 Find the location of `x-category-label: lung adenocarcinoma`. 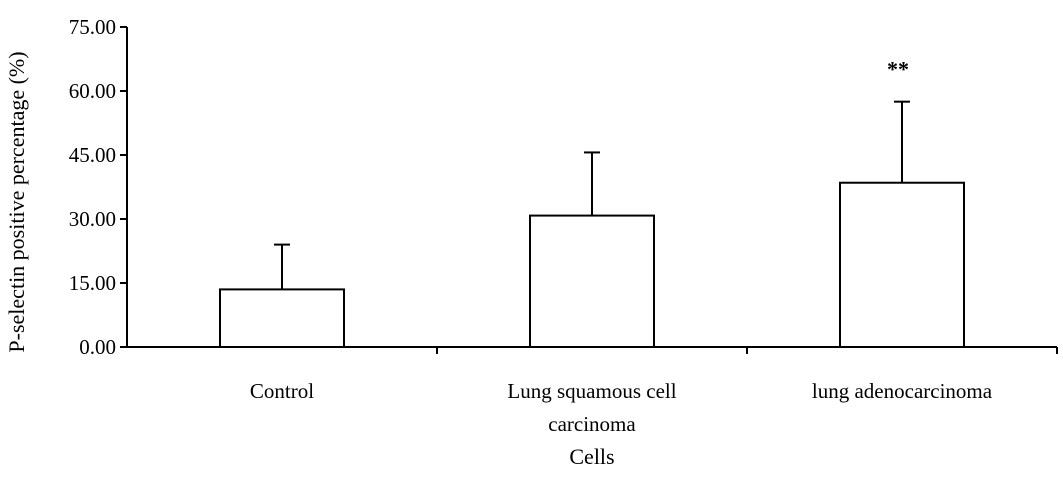

x-category-label: lung adenocarcinoma is located at coordinates (902, 391).